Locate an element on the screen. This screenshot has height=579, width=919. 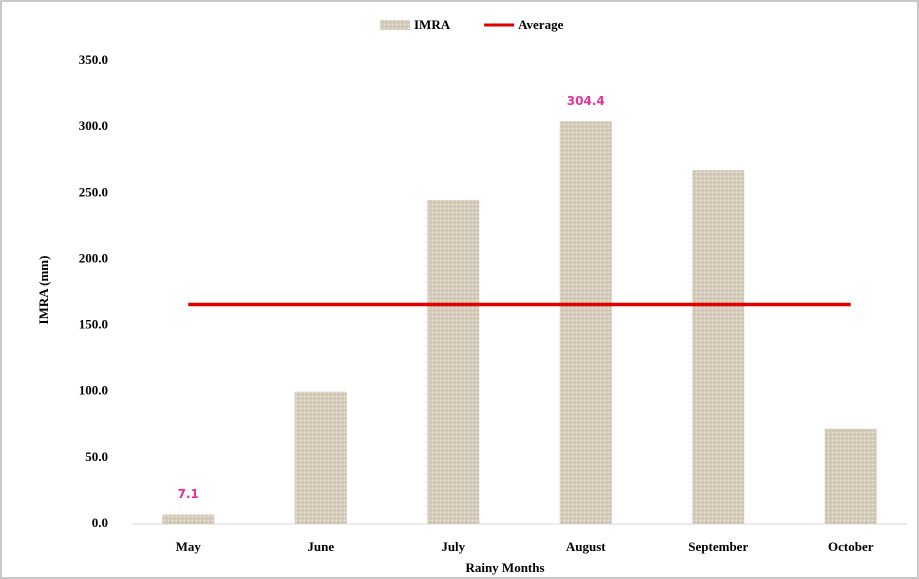
y-tick-label: 150.0 is located at coordinates (93, 324).